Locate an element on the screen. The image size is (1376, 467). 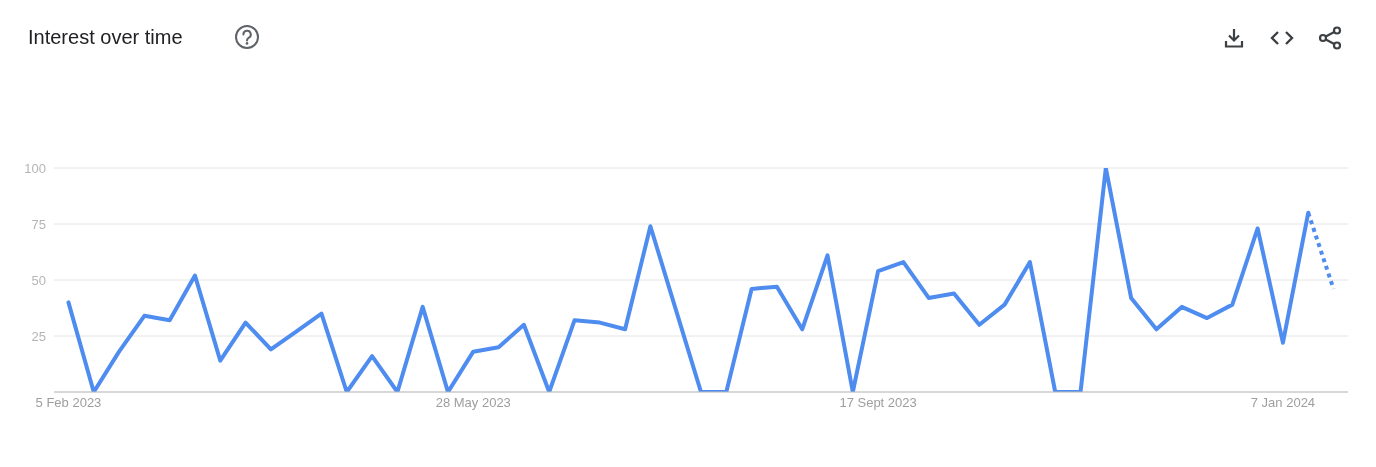
x-tick-label: 17 Sept 2023 is located at coordinates (878, 403).